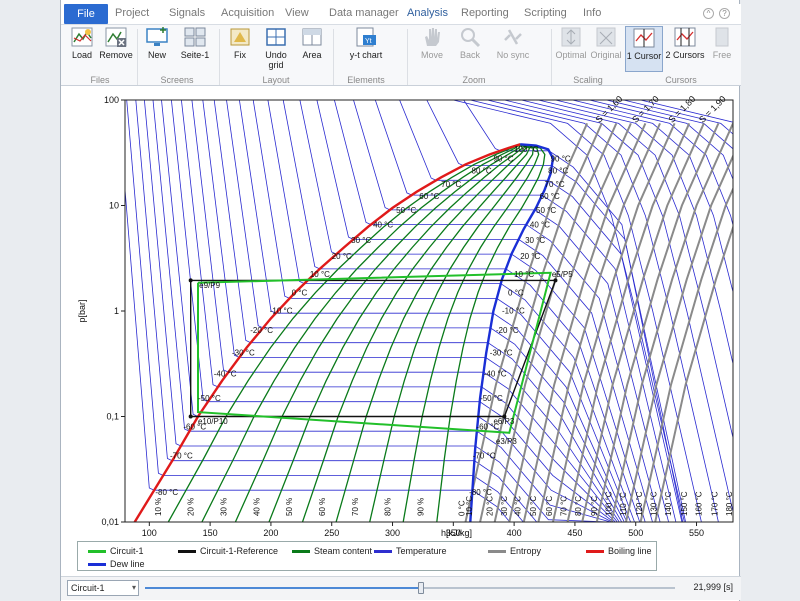 This screenshot has width=800, height=601. Describe the element at coordinates (696, 533) in the screenshot. I see `x-tick-label: 550` at that location.